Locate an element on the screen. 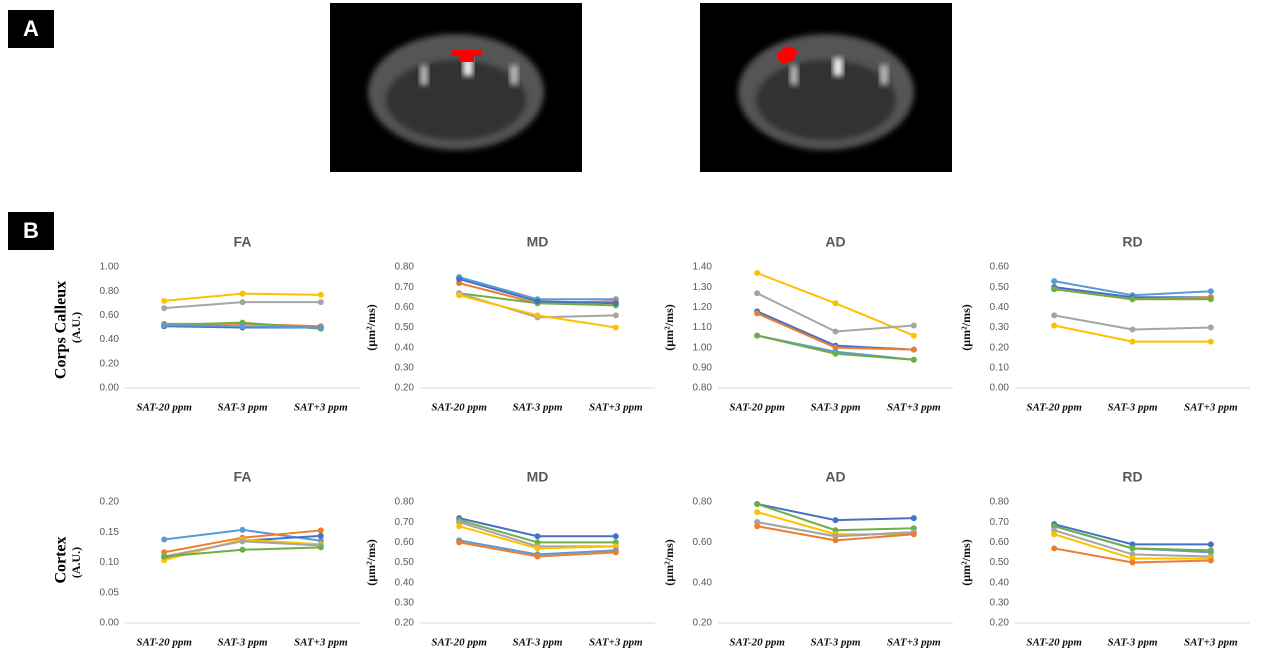 The width and height of the screenshot is (1263, 665). chart-title: FA is located at coordinates (243, 477).